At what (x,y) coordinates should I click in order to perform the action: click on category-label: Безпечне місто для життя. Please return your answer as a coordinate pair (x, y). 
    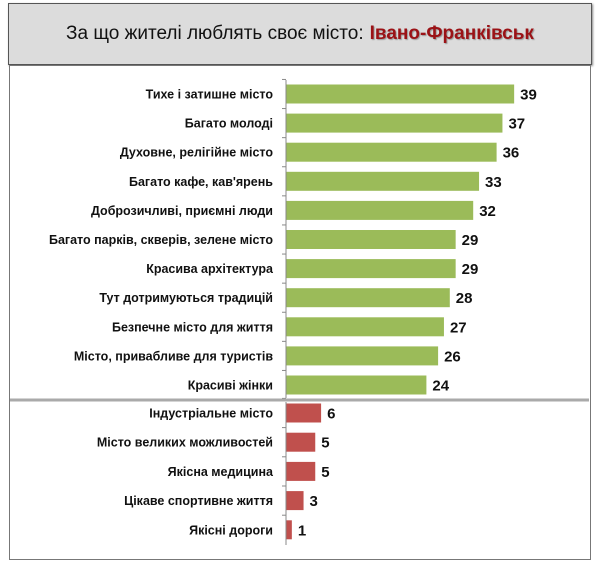
    Looking at the image, I should click on (192, 327).